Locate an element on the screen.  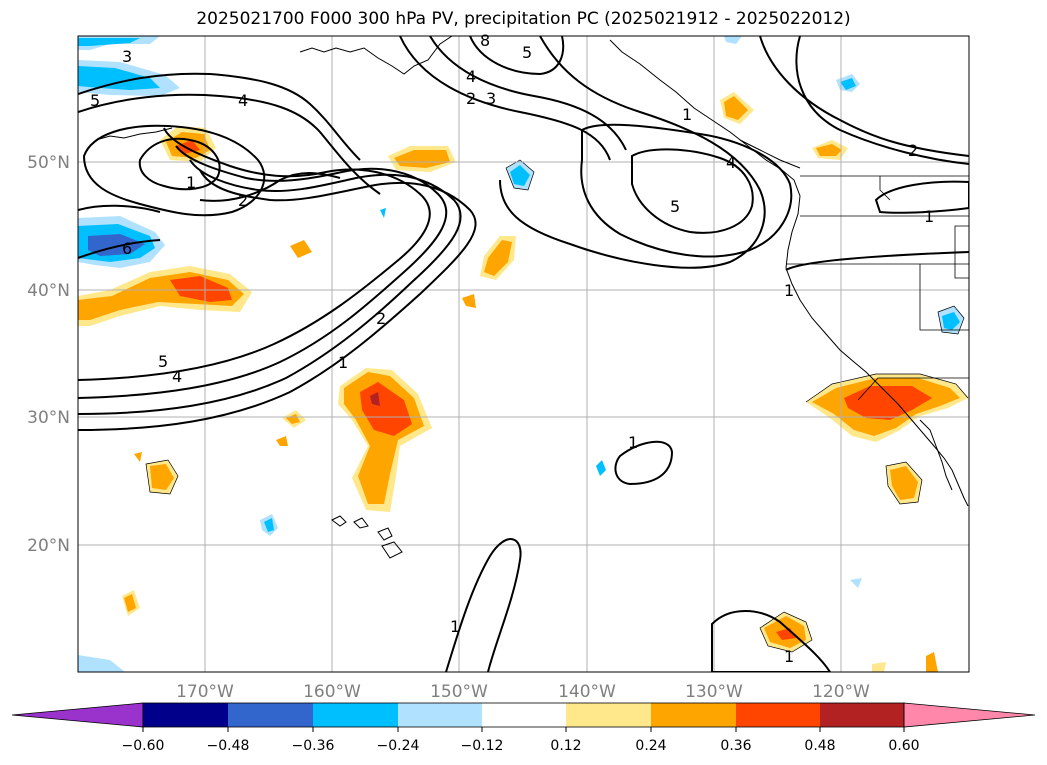
lat-label: 20°N is located at coordinates (48, 546).